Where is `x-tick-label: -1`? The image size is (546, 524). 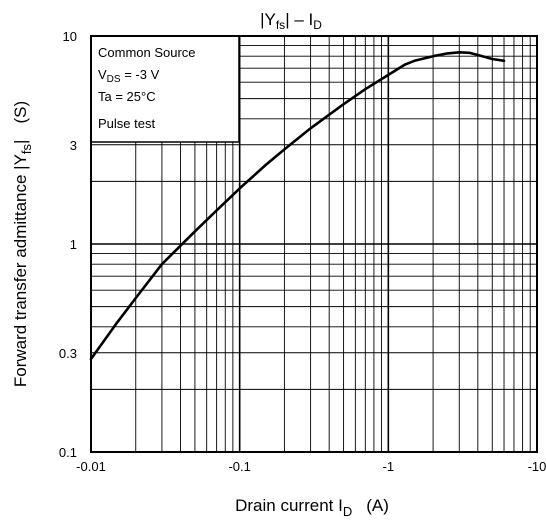 x-tick-label: -1 is located at coordinates (389, 466).